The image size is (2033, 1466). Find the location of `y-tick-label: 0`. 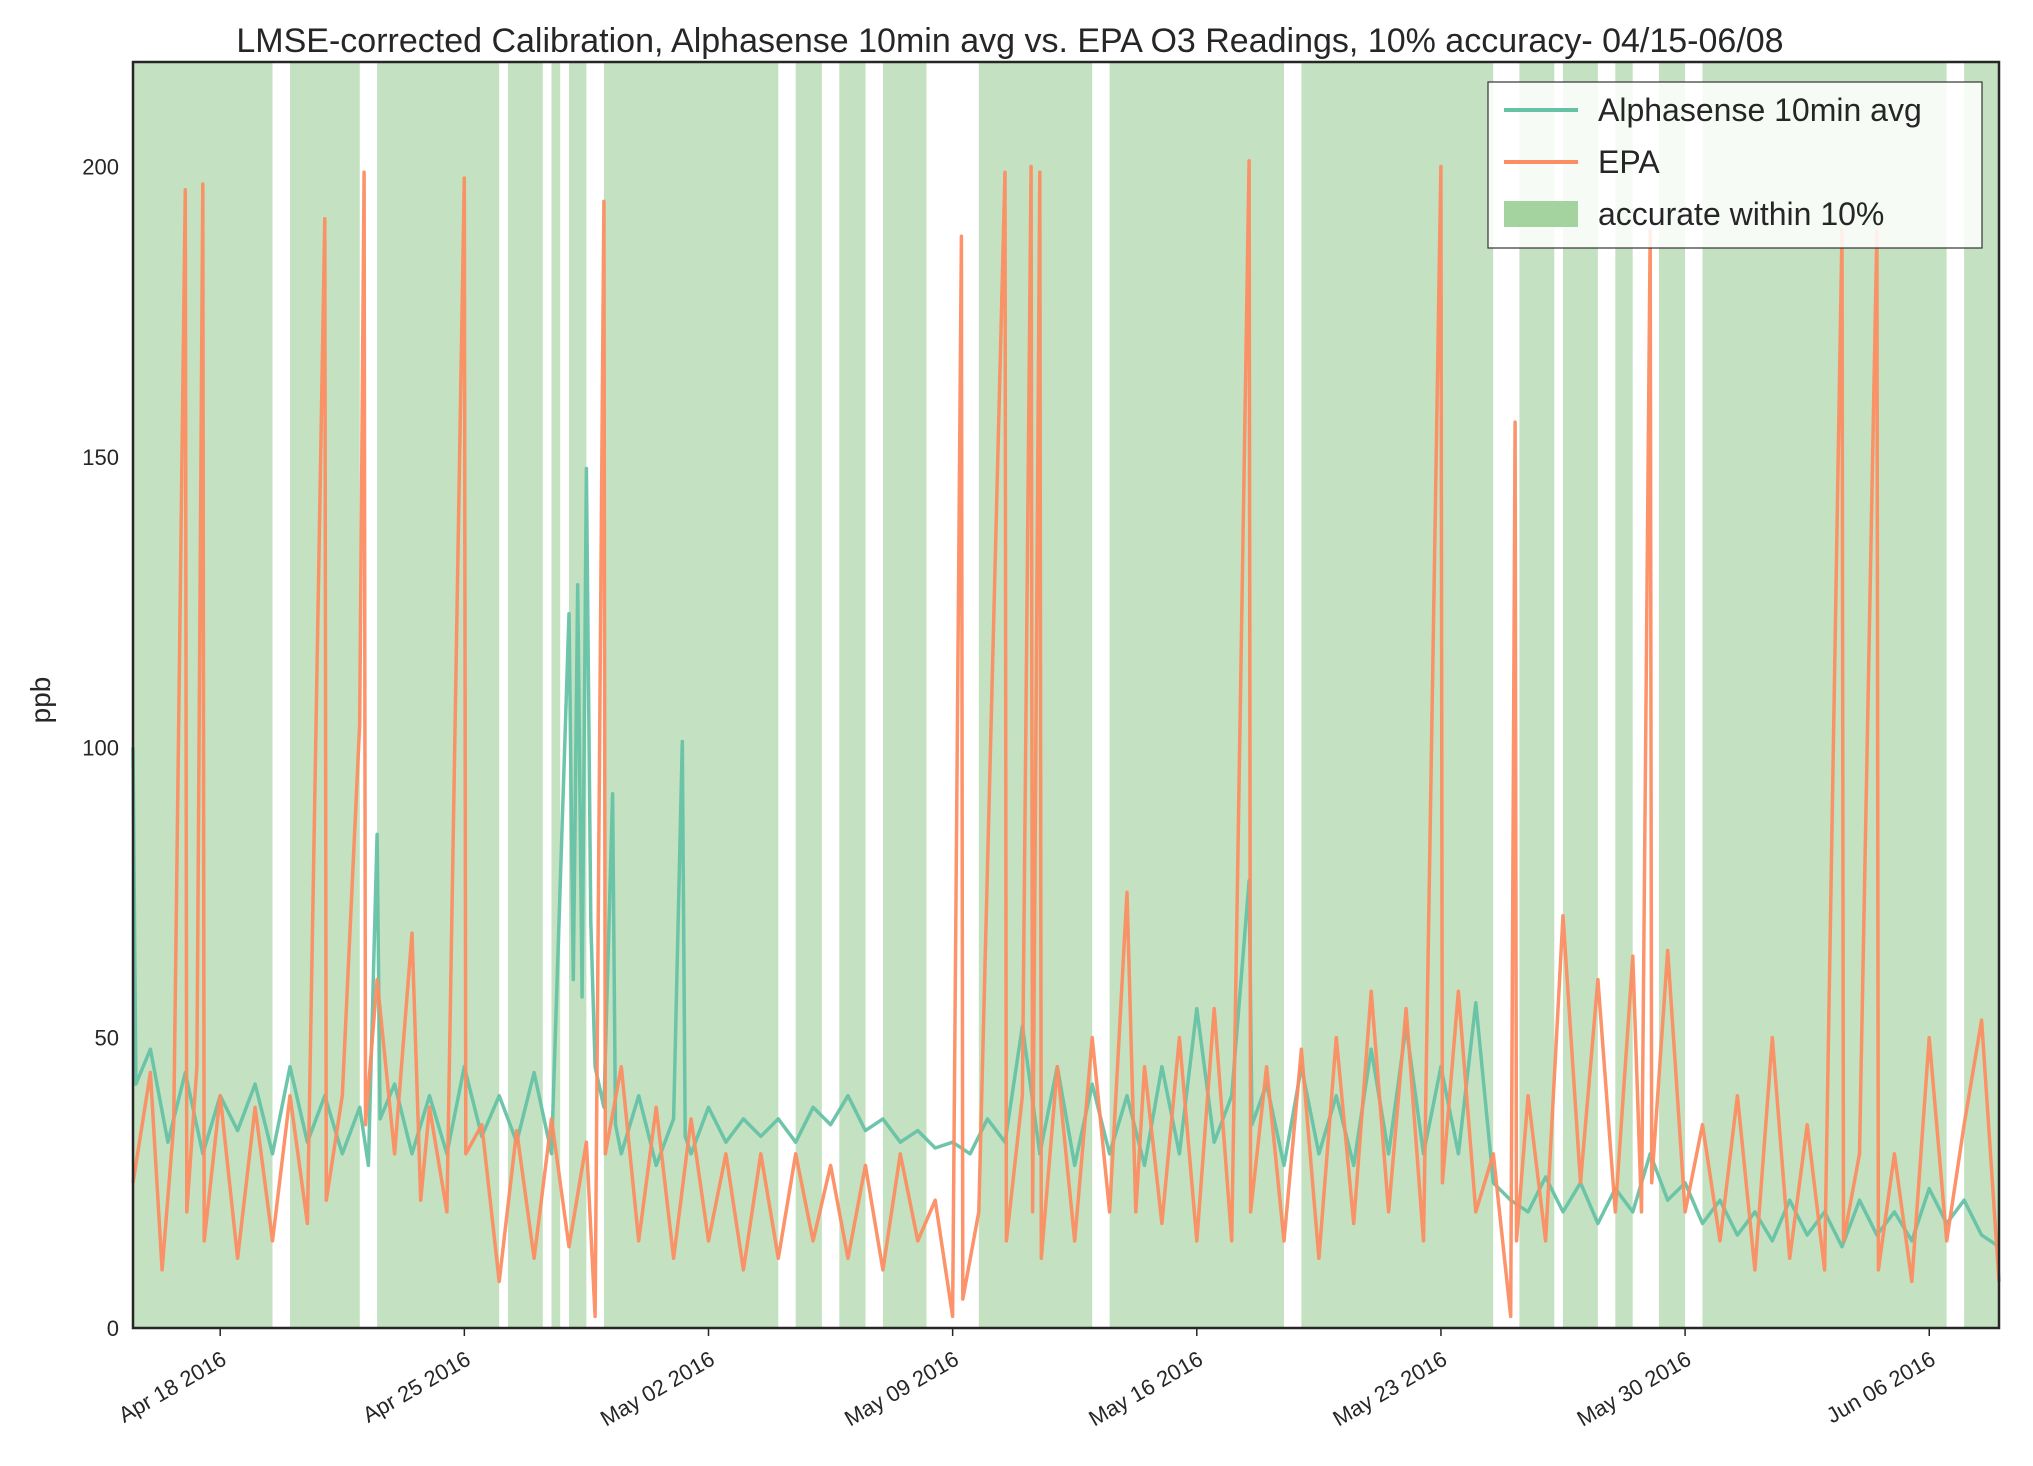

y-tick-label: 0 is located at coordinates (113, 1328).